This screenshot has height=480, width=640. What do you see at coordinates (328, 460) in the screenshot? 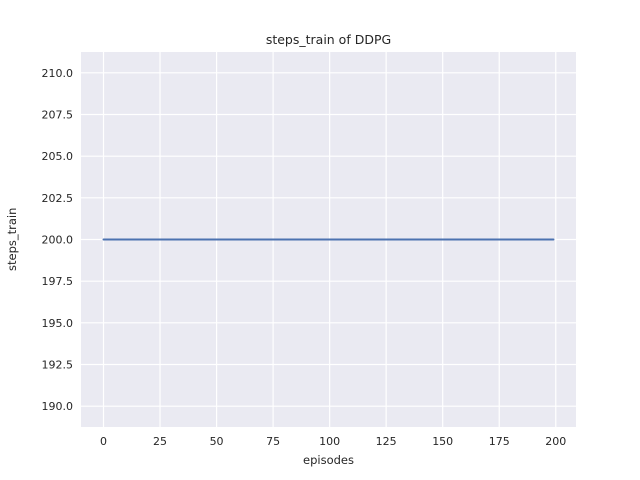
I see `x-axis-label: episodes` at bounding box center [328, 460].